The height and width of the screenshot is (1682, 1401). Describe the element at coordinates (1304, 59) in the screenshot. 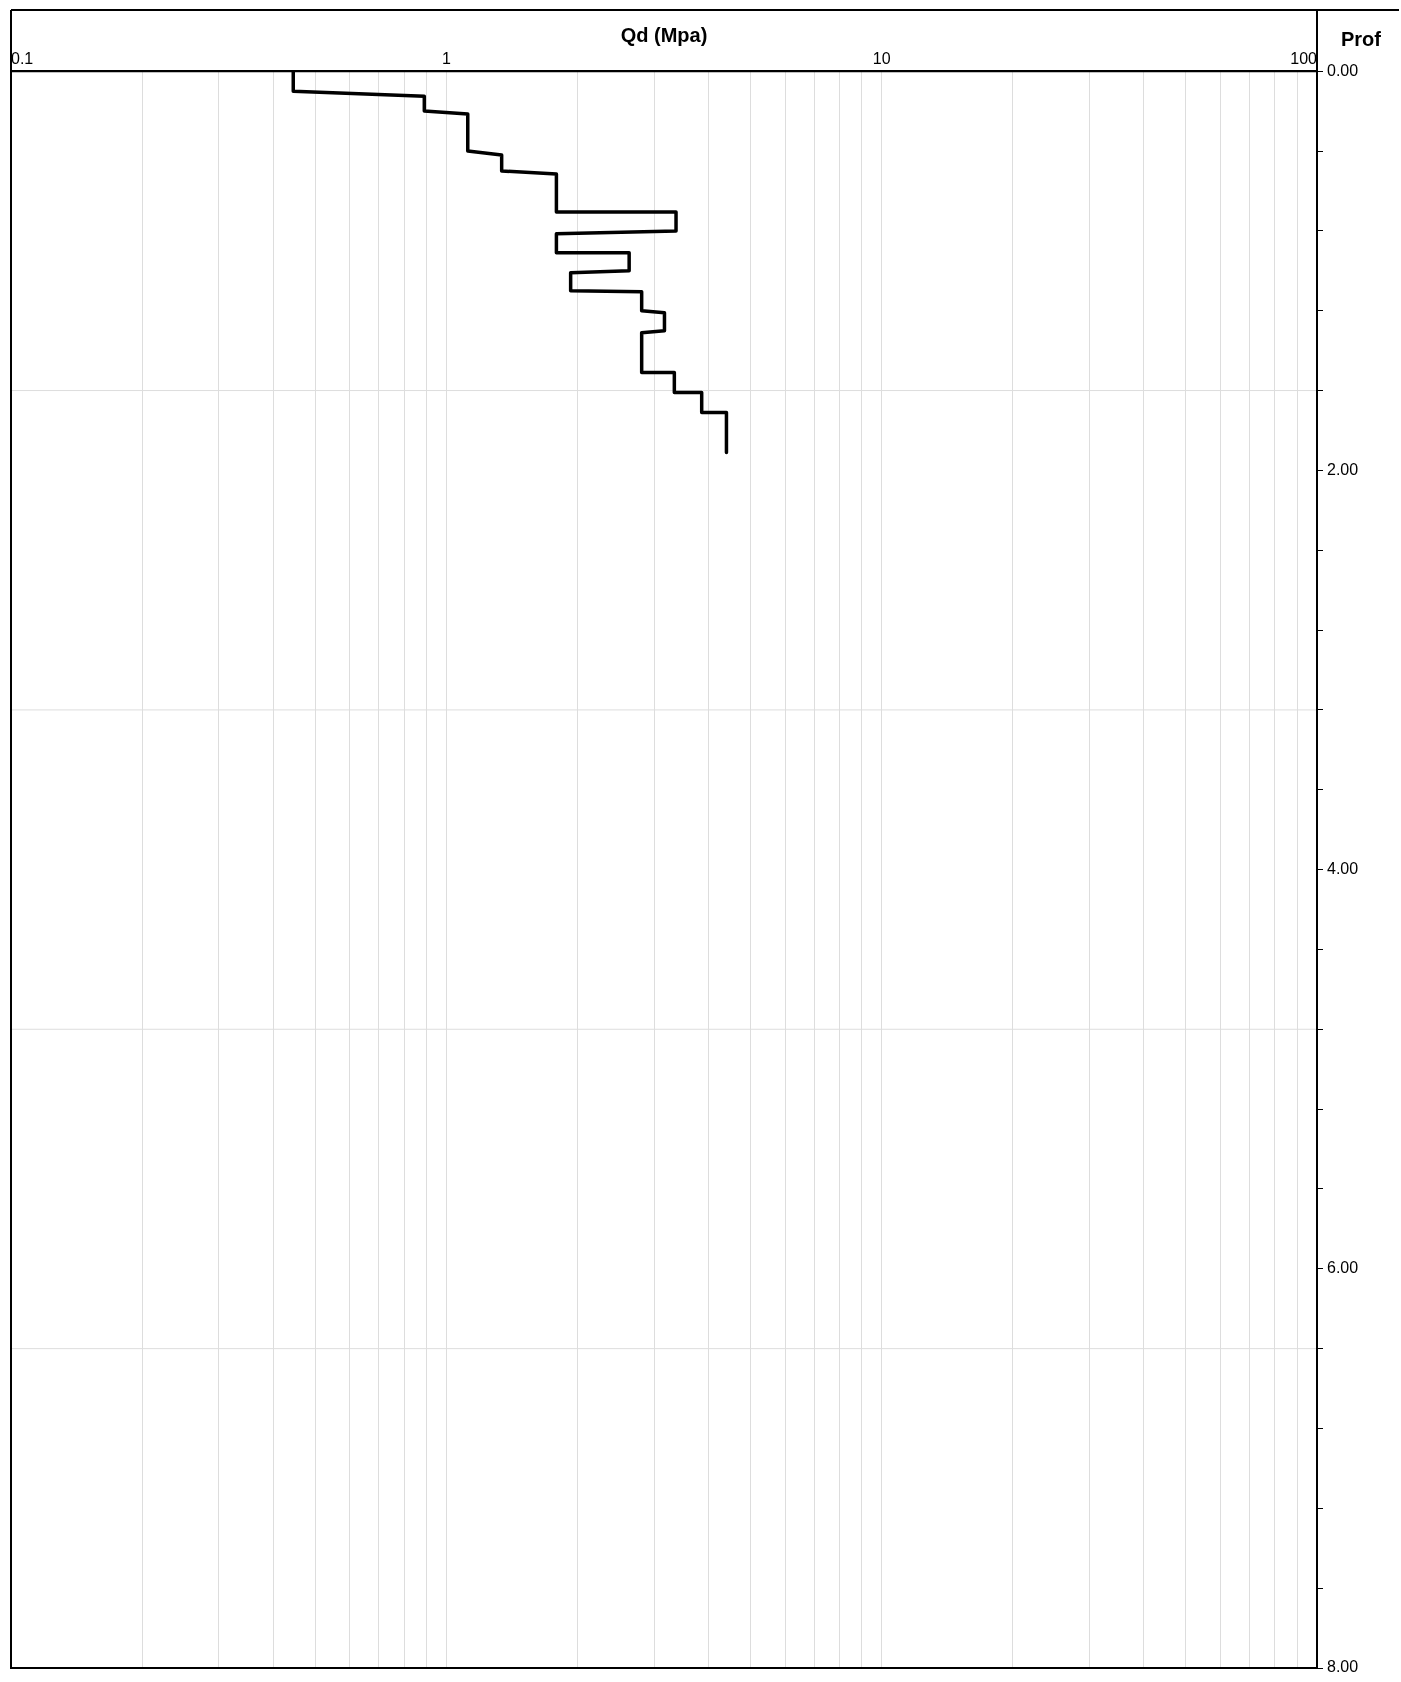

I see `x-tick-label: 100` at that location.